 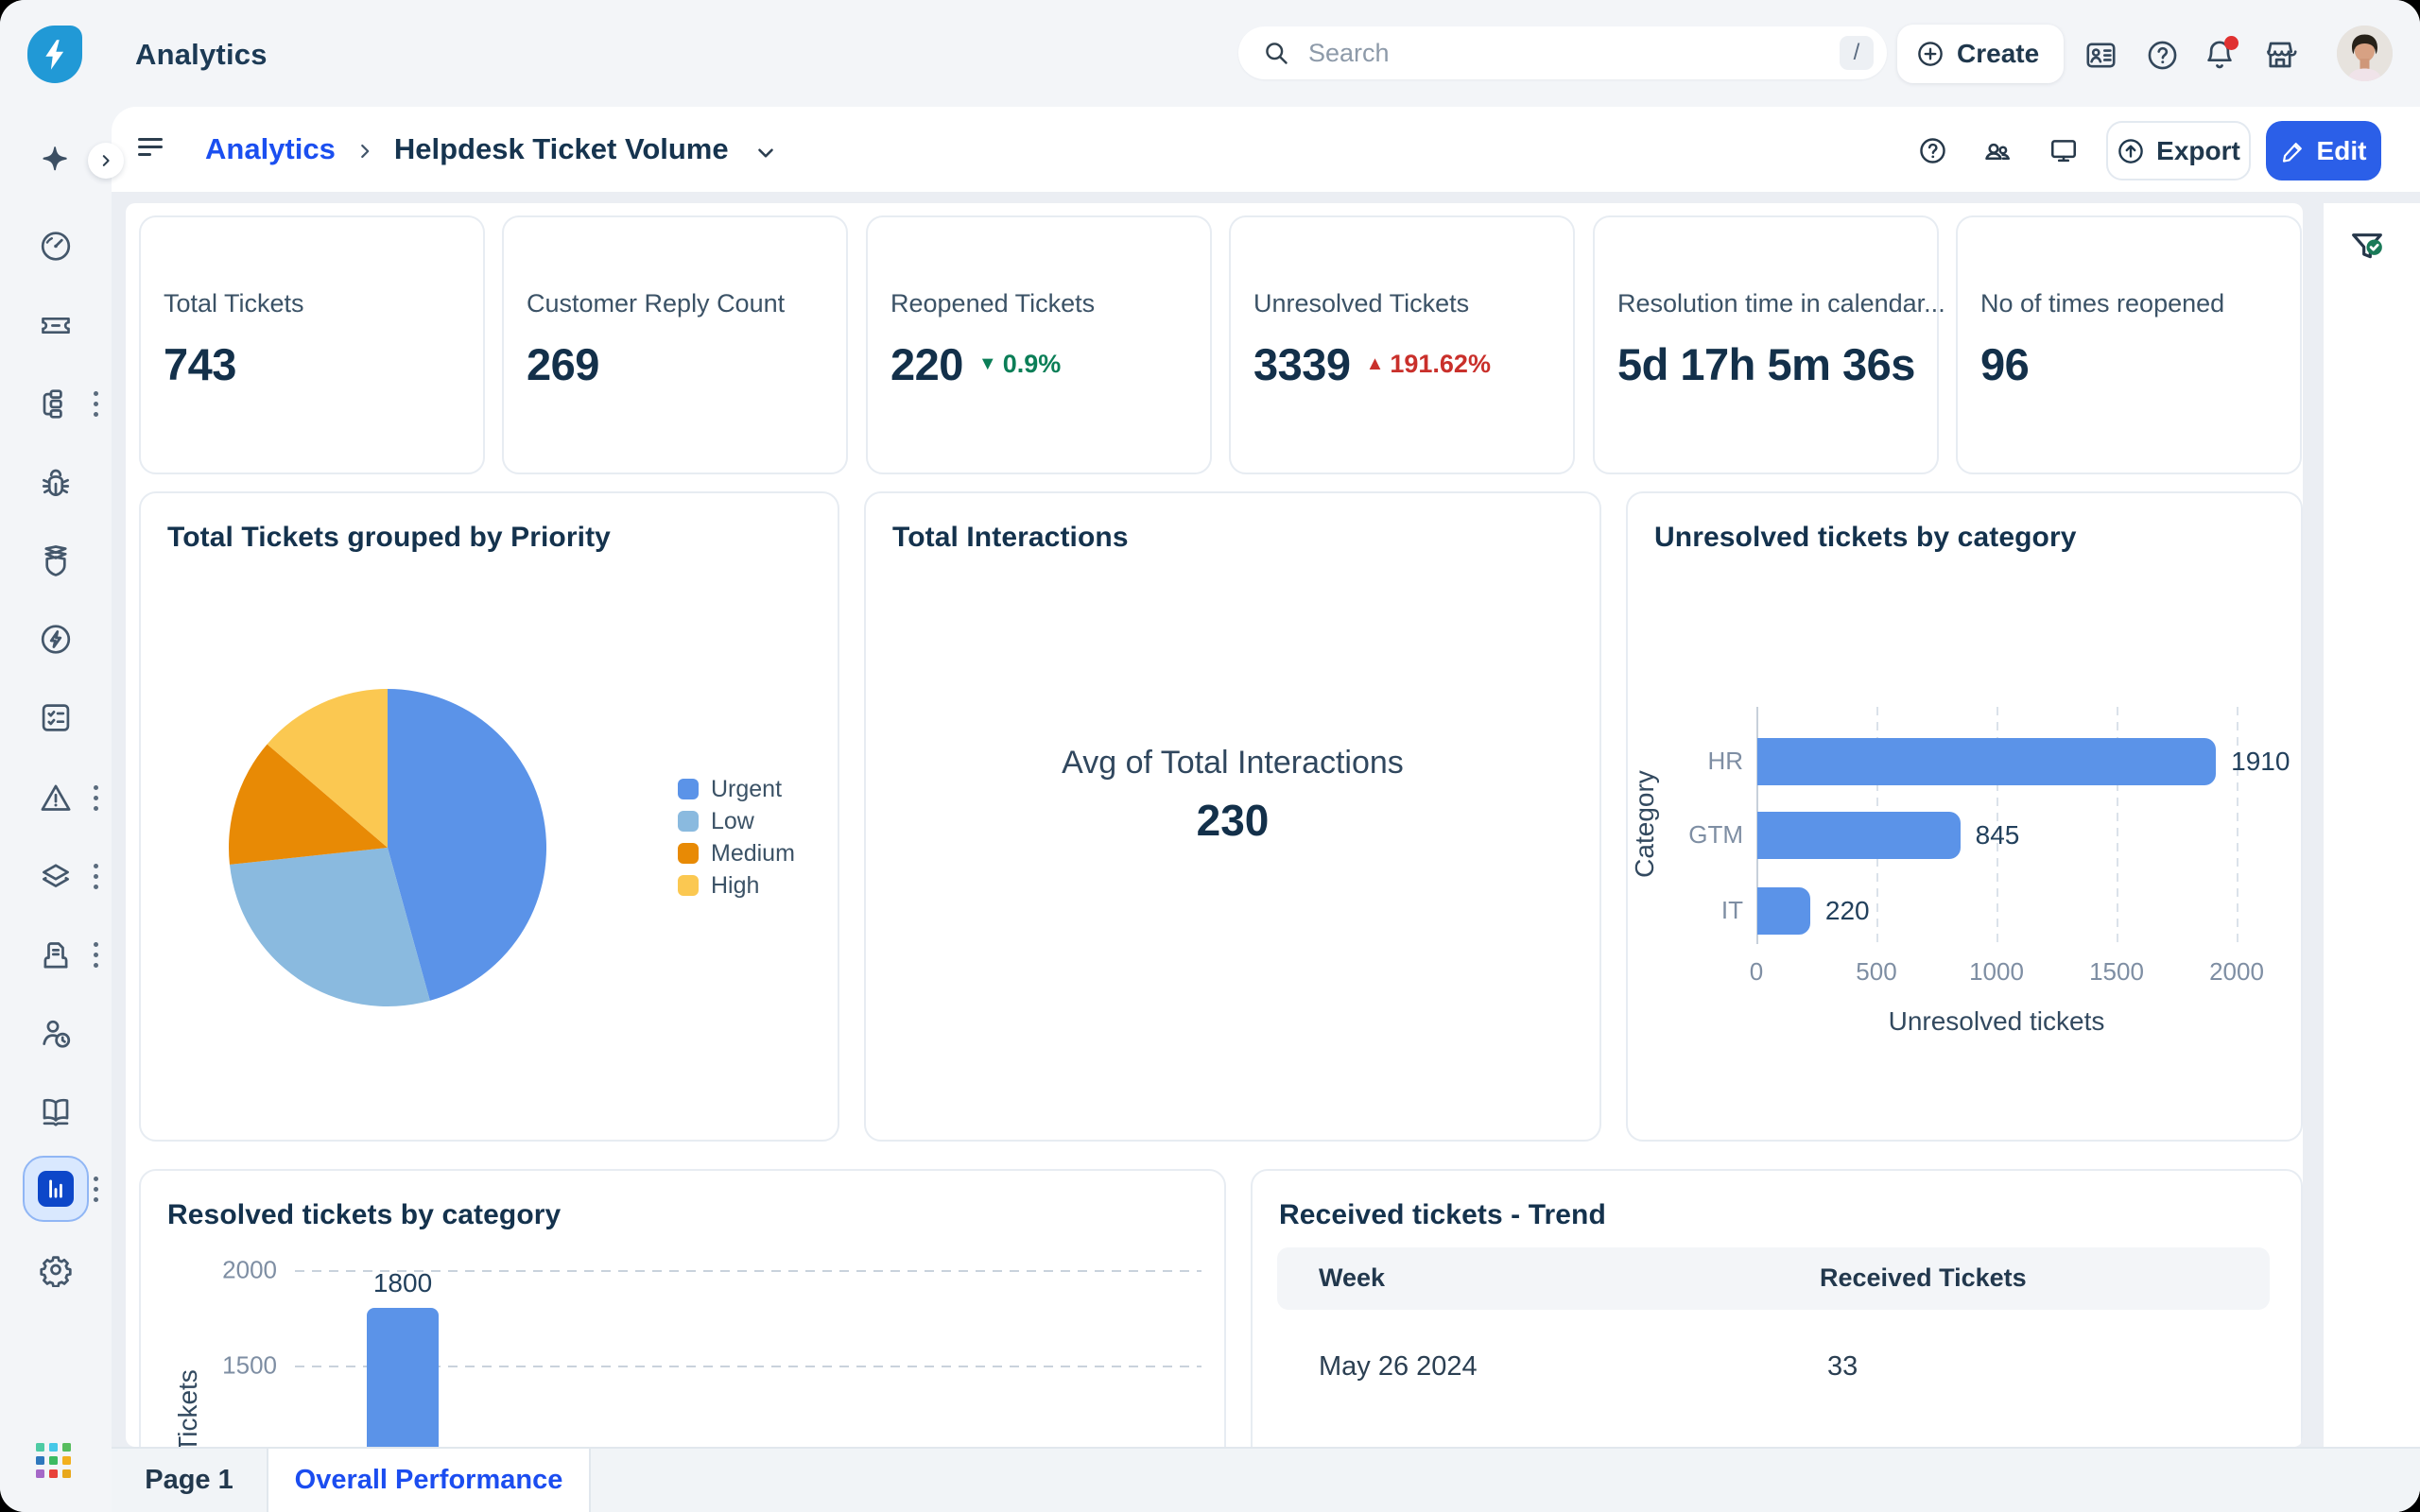 I want to click on bar-gtm, so click(x=1859, y=835).